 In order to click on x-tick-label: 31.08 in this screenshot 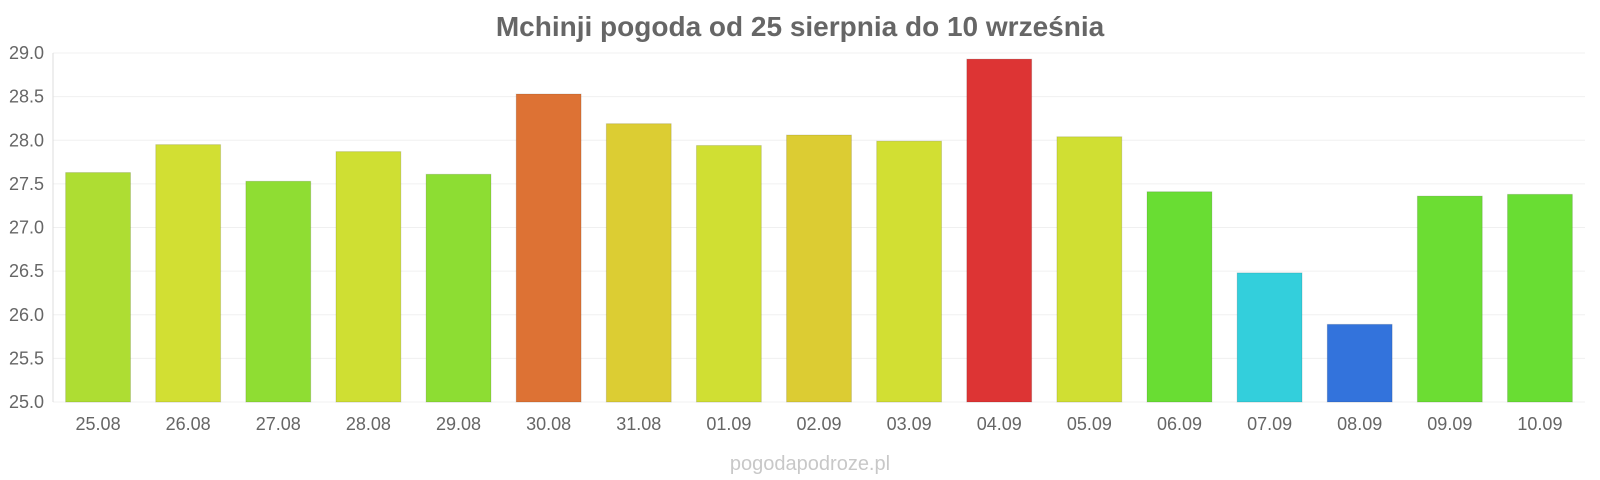, I will do `click(638, 424)`.